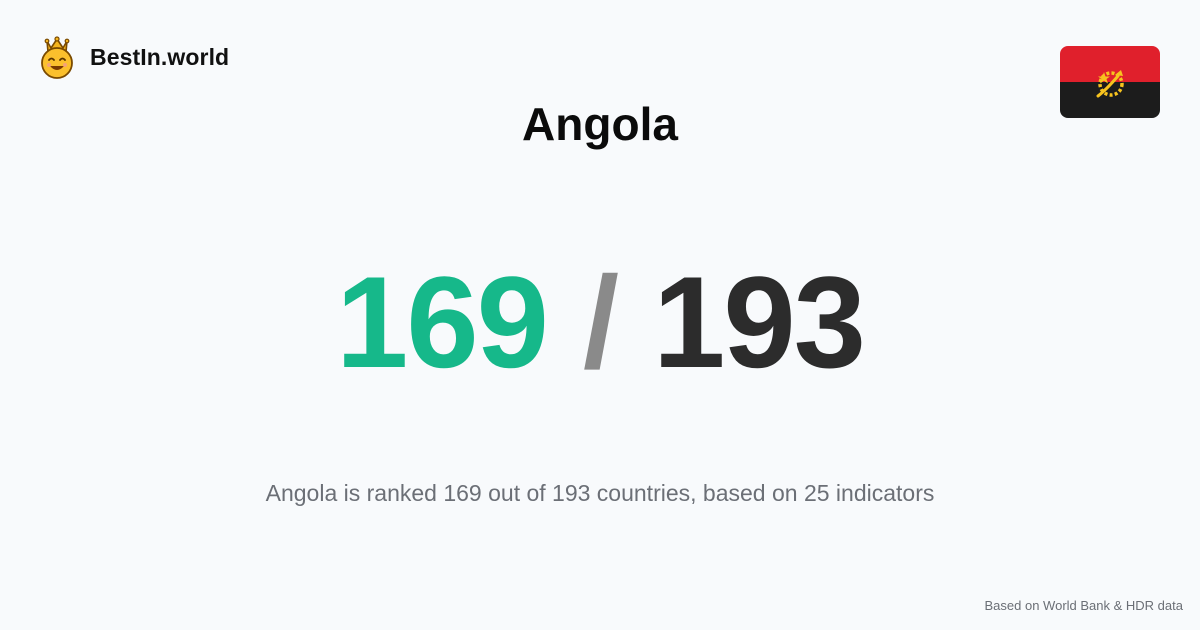  What do you see at coordinates (1083, 605) in the screenshot?
I see `data-source-note: Based on World Bank & HDR data` at bounding box center [1083, 605].